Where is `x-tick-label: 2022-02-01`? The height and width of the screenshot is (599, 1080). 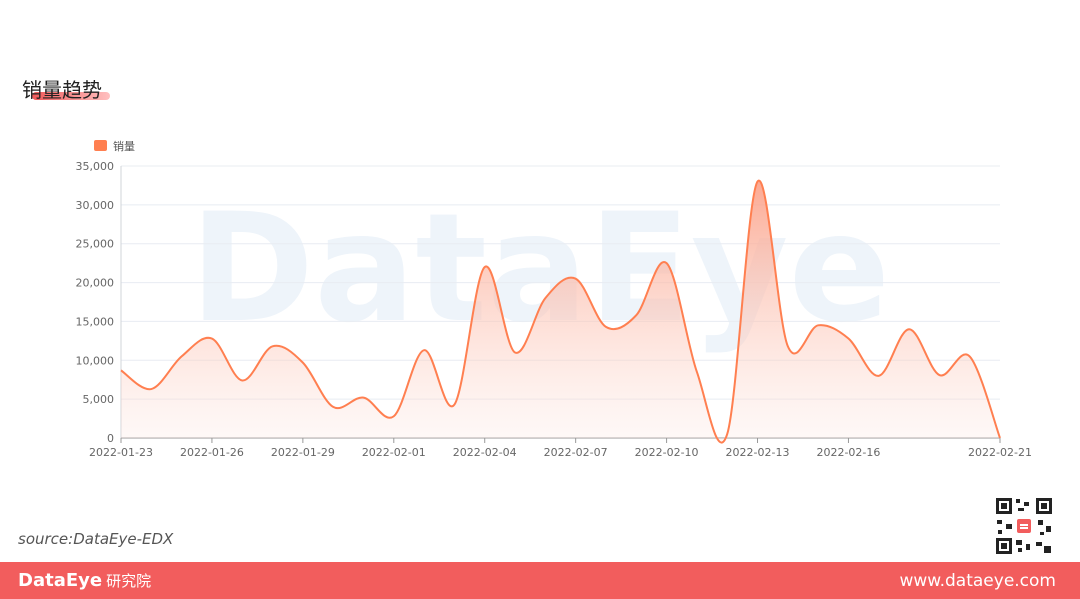 x-tick-label: 2022-02-01 is located at coordinates (394, 452).